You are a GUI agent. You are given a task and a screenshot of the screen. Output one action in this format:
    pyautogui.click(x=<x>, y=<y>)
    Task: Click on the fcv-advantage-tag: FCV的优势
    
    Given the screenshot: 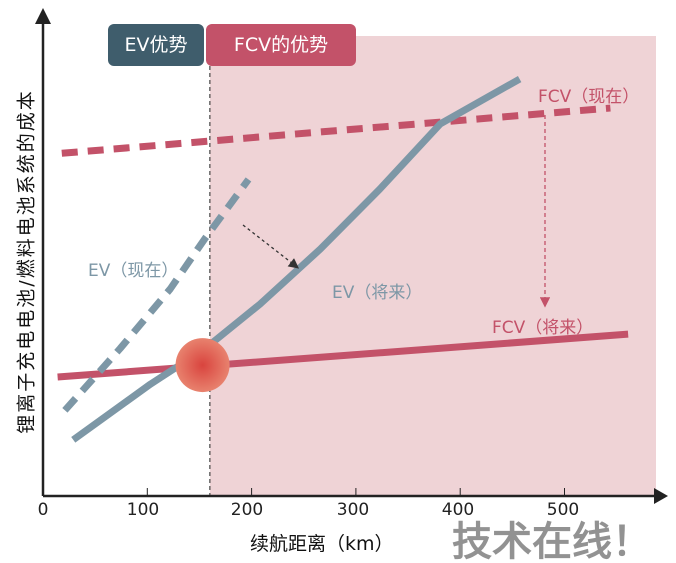 What is the action you would take?
    pyautogui.click(x=281, y=45)
    